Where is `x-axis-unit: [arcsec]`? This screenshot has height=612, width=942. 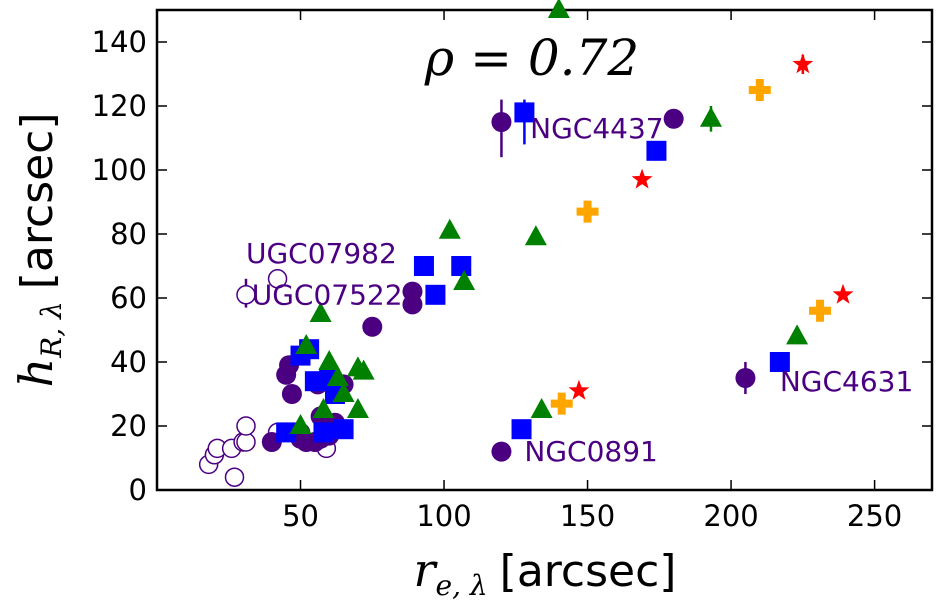
x-axis-unit: [arcsec] is located at coordinates (588, 571).